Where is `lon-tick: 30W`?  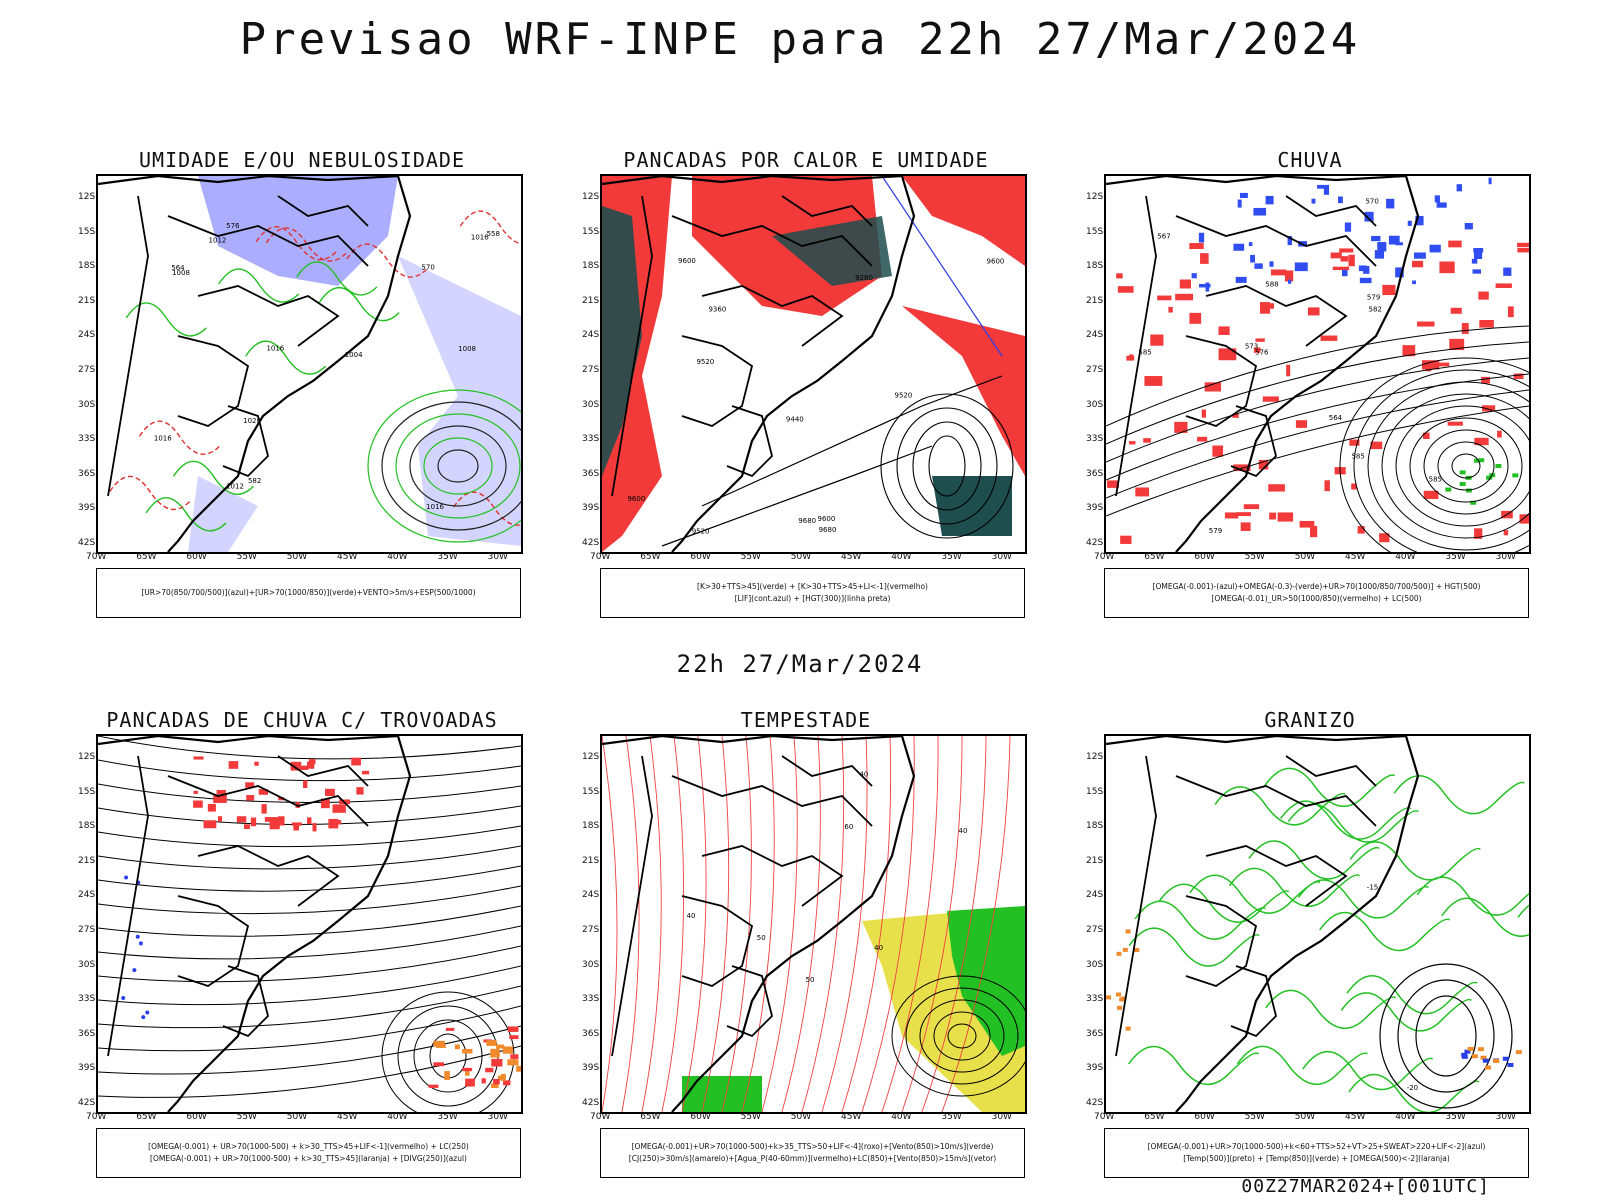
lon-tick: 30W is located at coordinates (1505, 557).